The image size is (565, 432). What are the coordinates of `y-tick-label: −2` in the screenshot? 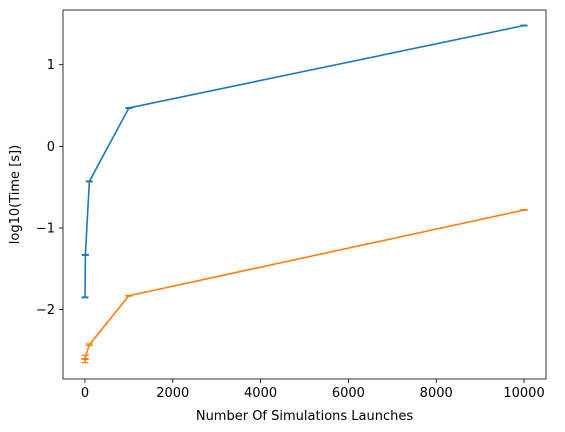 It's located at (45, 310).